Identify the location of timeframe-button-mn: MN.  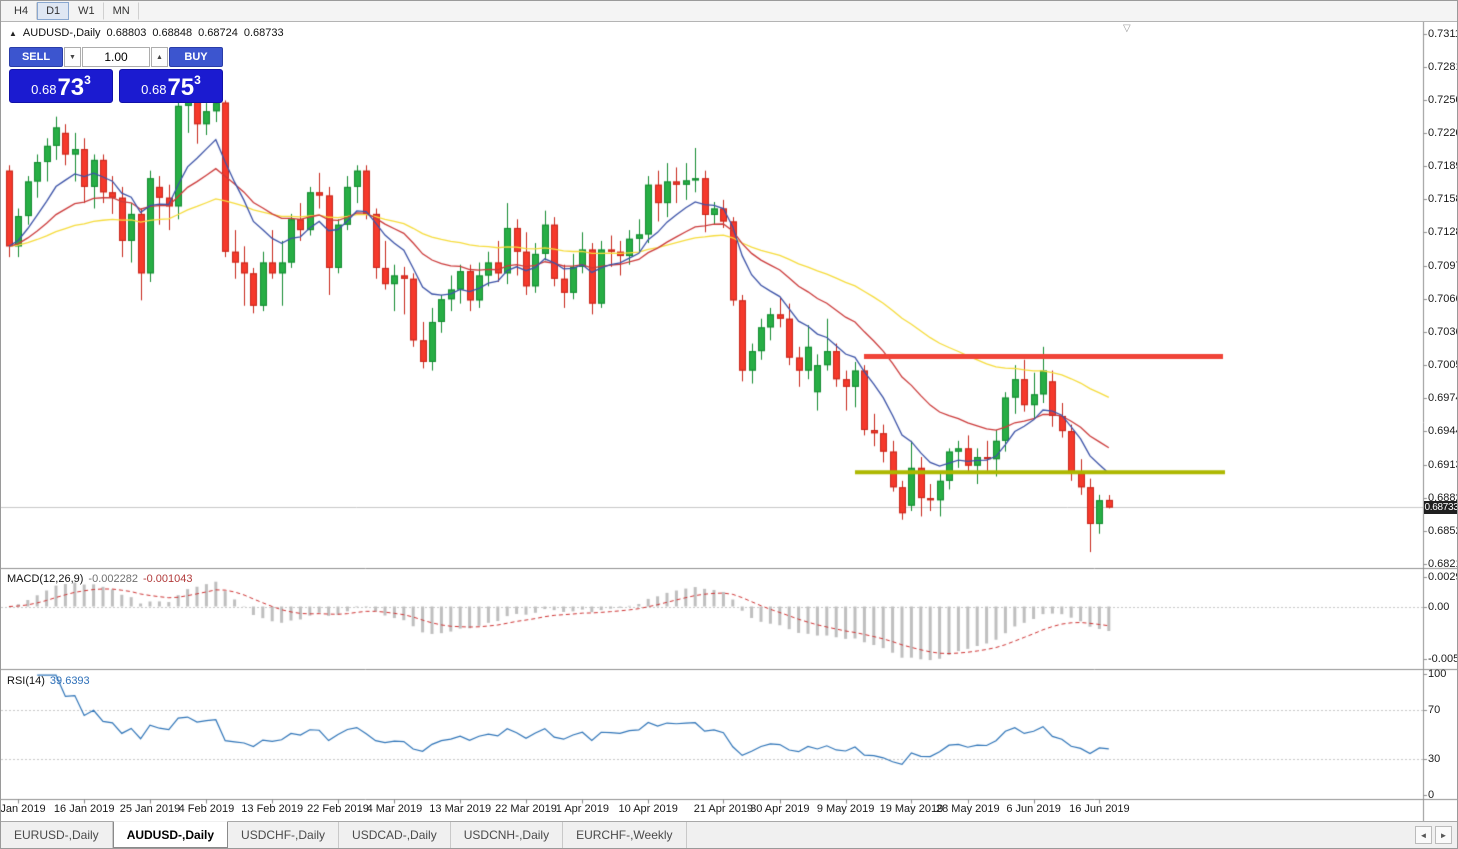
(121, 11).